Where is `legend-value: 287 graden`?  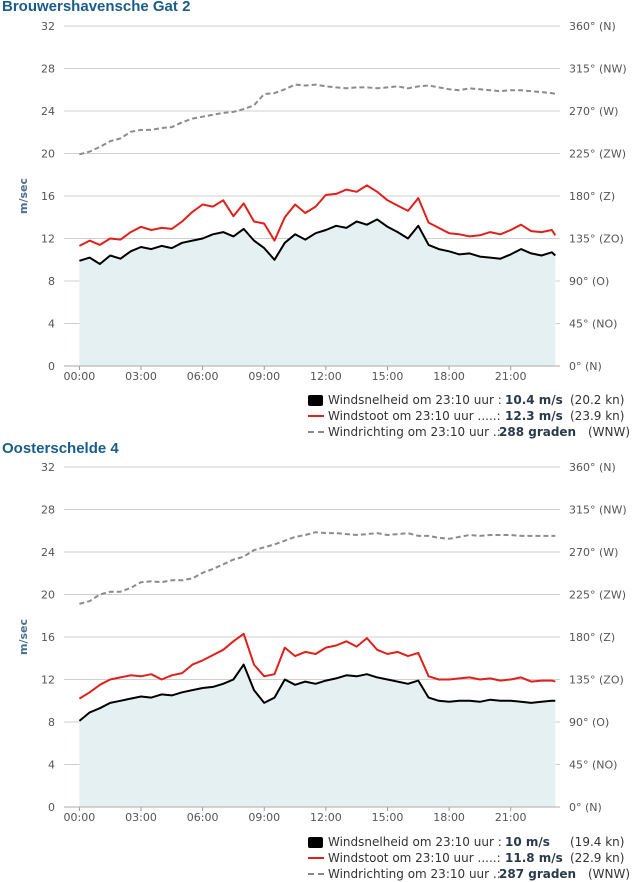 legend-value: 287 graden is located at coordinates (538, 874).